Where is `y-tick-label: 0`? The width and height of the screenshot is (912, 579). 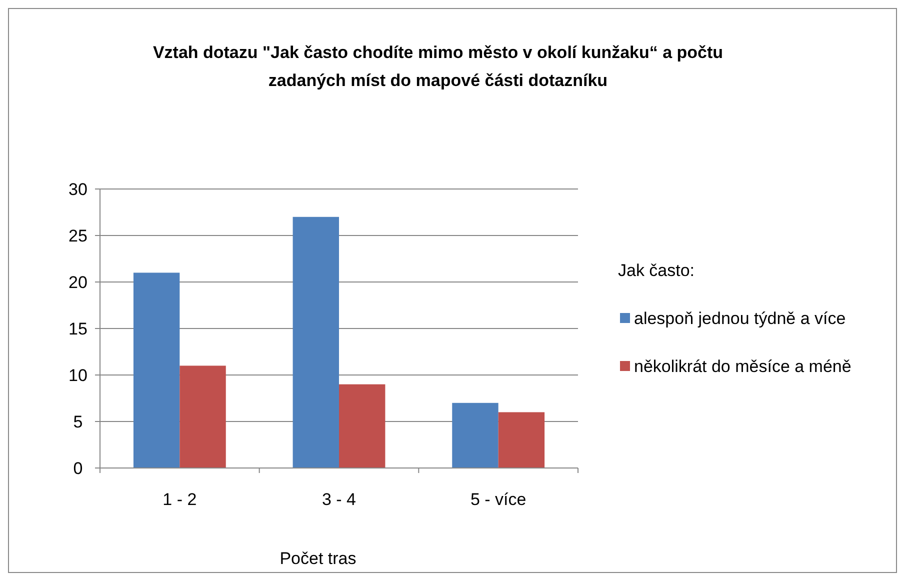
y-tick-label: 0 is located at coordinates (78, 468).